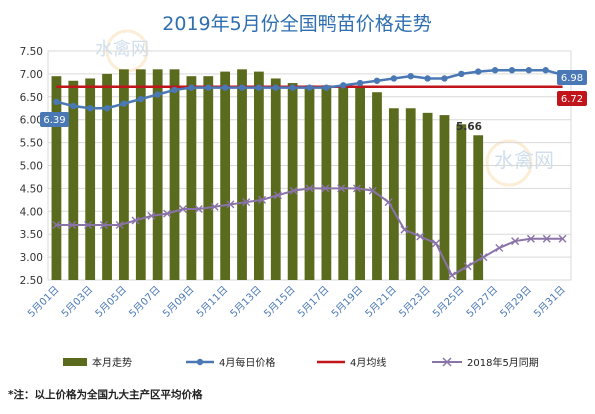 This screenshot has width=595, height=414. Describe the element at coordinates (105, 394) in the screenshot. I see `footnote: *注：以上价格为全国九大主产区平均价格` at that location.